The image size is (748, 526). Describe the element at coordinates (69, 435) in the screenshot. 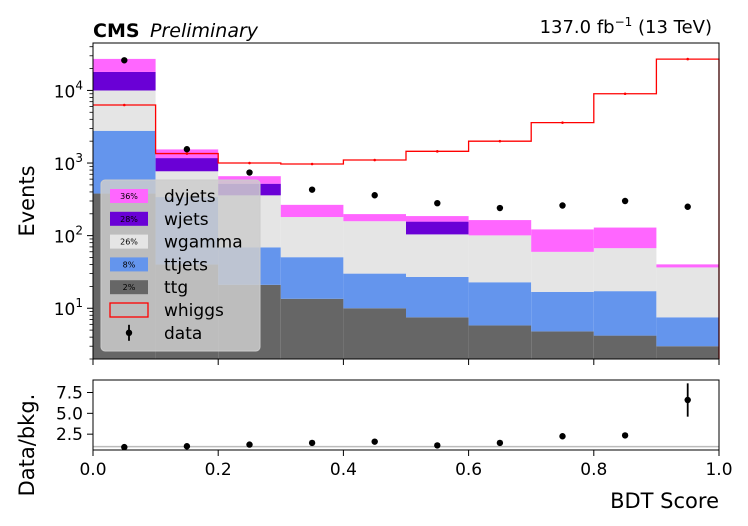

I see `ratio-y-tick-label: 2.5` at that location.